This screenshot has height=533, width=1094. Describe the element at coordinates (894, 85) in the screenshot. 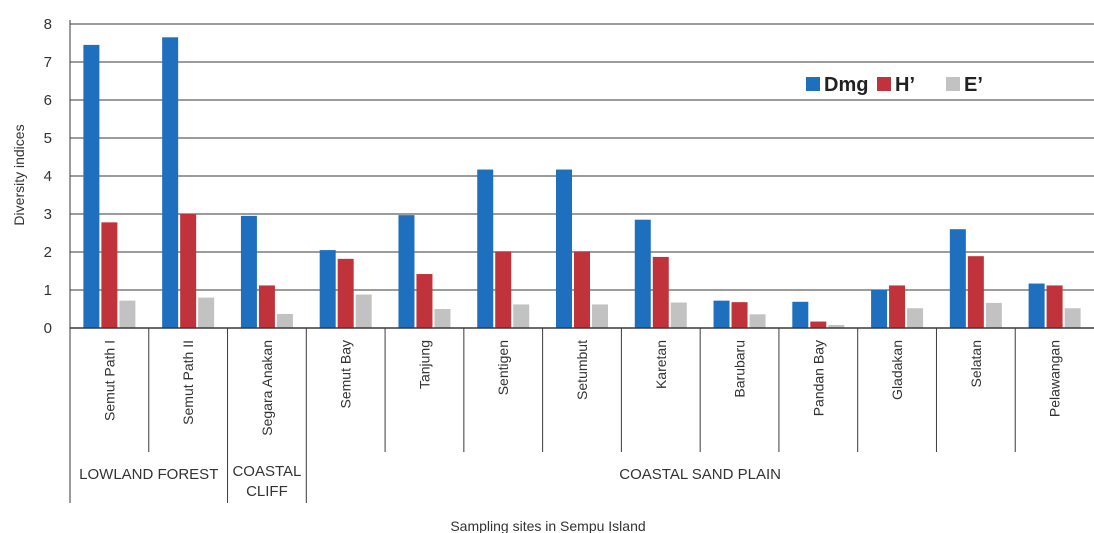

I see `legend: Dmg H’ E’` at that location.